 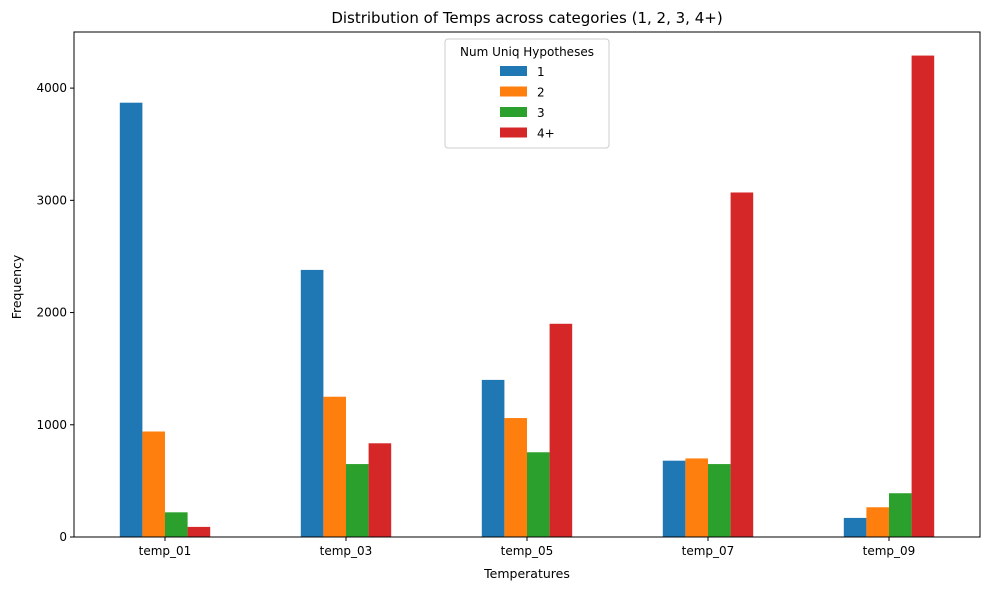 What do you see at coordinates (165, 551) in the screenshot?
I see `x-tick-label: temp_01` at bounding box center [165, 551].